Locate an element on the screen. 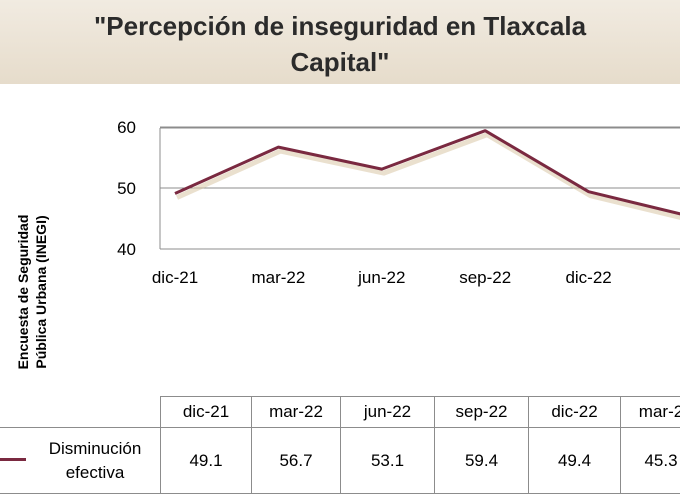 The width and height of the screenshot is (680, 494). table-header-cell: dic-21 is located at coordinates (206, 412).